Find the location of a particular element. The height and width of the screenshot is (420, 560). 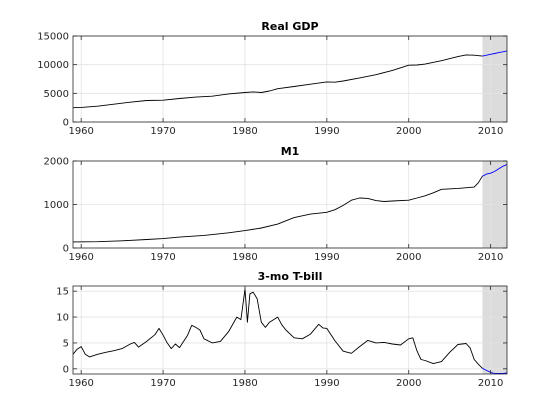

y-tick-label: 1000 is located at coordinates (56, 205).